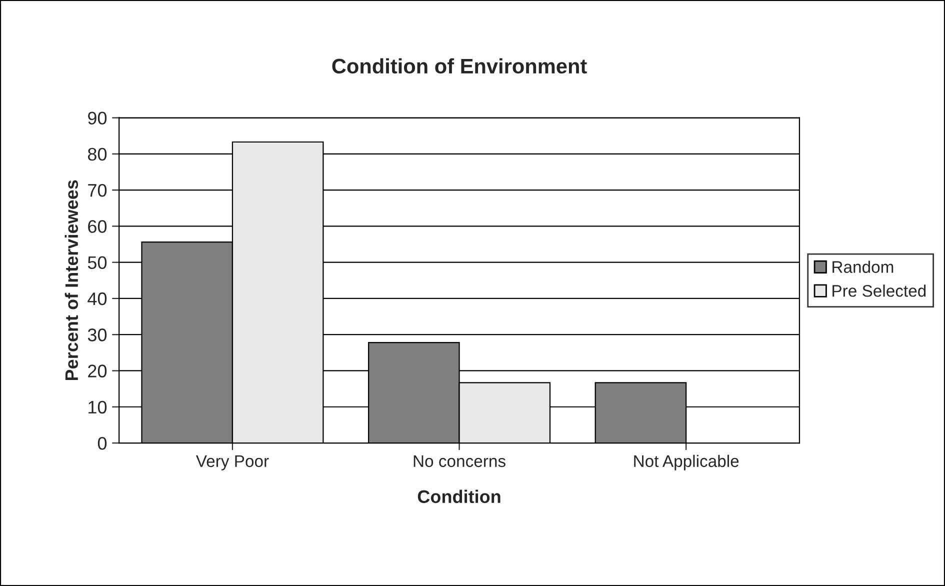 This screenshot has width=945, height=586. Describe the element at coordinates (459, 497) in the screenshot. I see `x-axis-title: Condition` at that location.